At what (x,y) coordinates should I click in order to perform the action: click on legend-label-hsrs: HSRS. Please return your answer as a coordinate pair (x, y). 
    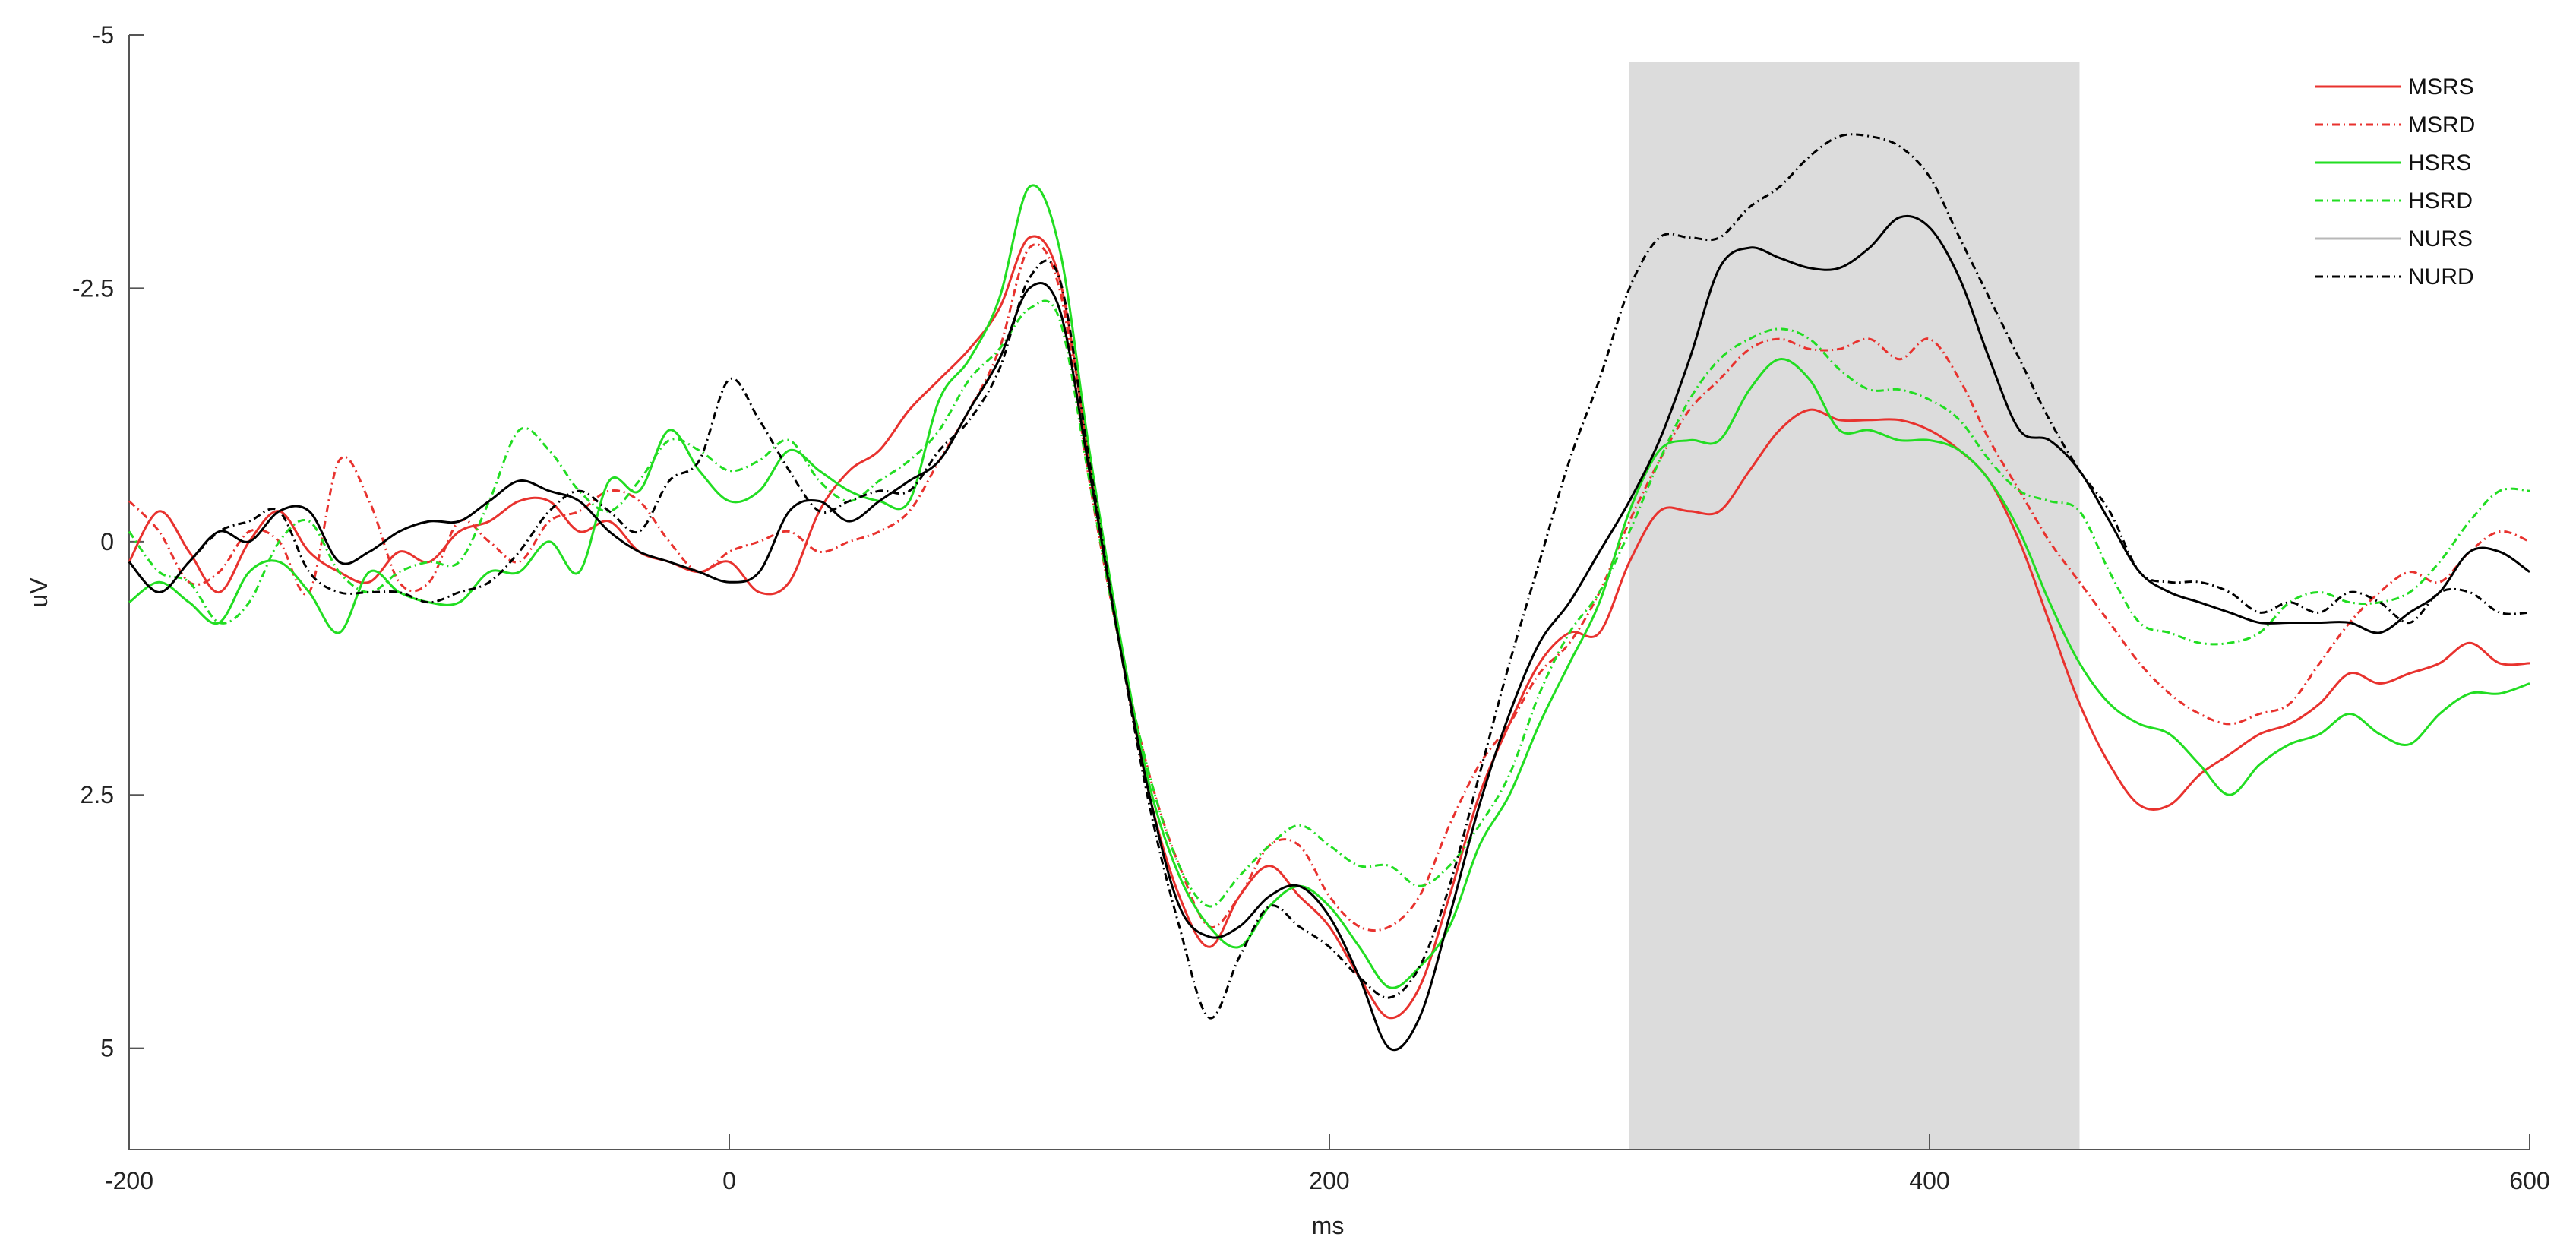
    Looking at the image, I should click on (2439, 163).